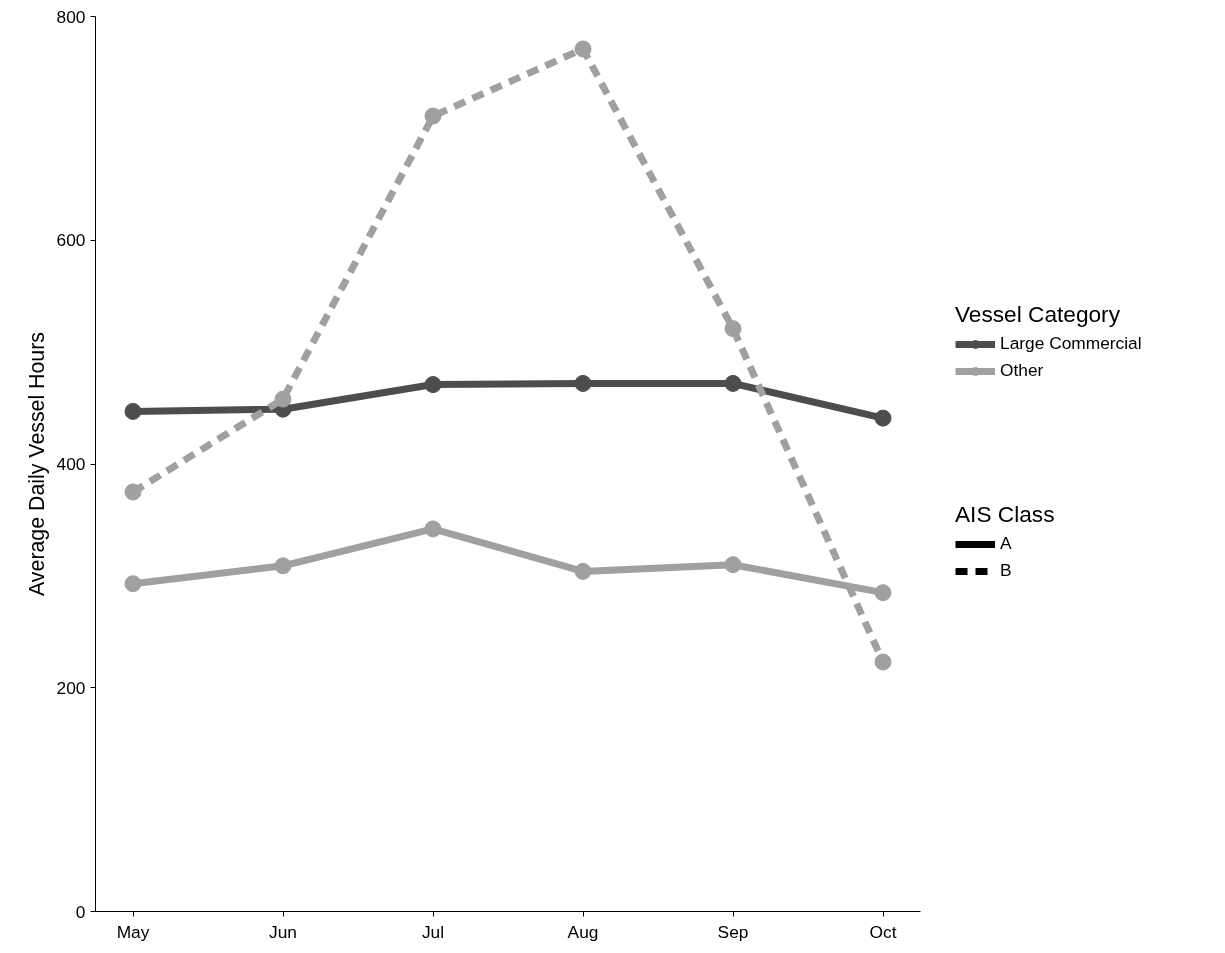  Describe the element at coordinates (1071, 343) in the screenshot. I see `legend-label: Large Commercial` at that location.